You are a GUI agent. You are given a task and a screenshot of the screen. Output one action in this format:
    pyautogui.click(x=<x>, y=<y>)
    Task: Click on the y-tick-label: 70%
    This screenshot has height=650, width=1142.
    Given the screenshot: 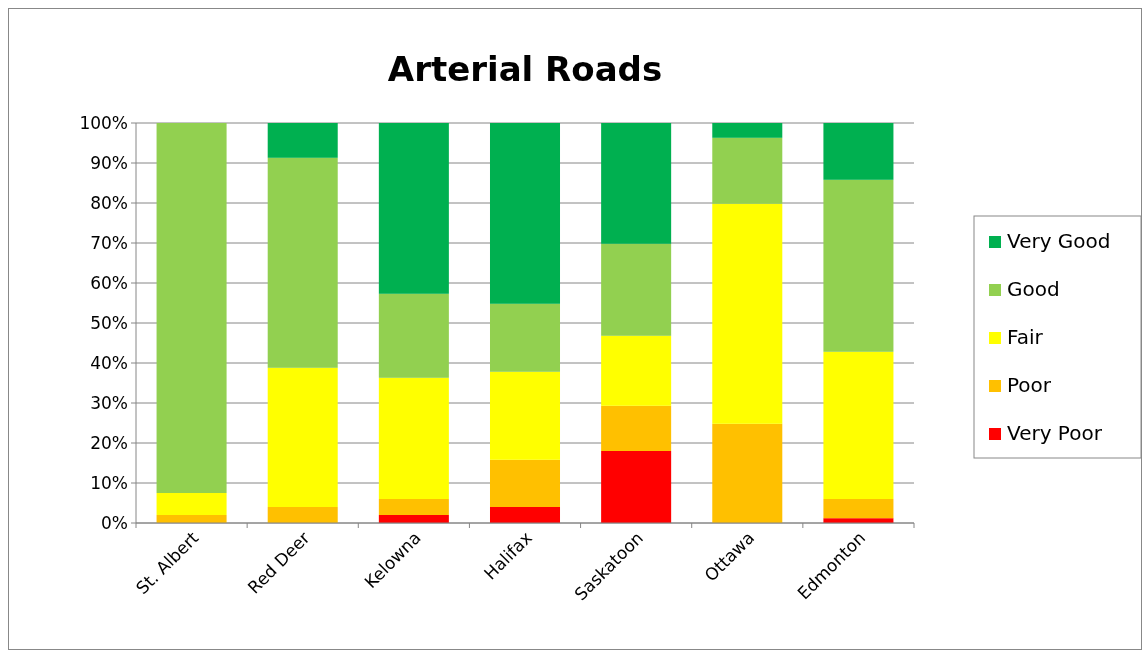 What is the action you would take?
    pyautogui.click(x=109, y=243)
    